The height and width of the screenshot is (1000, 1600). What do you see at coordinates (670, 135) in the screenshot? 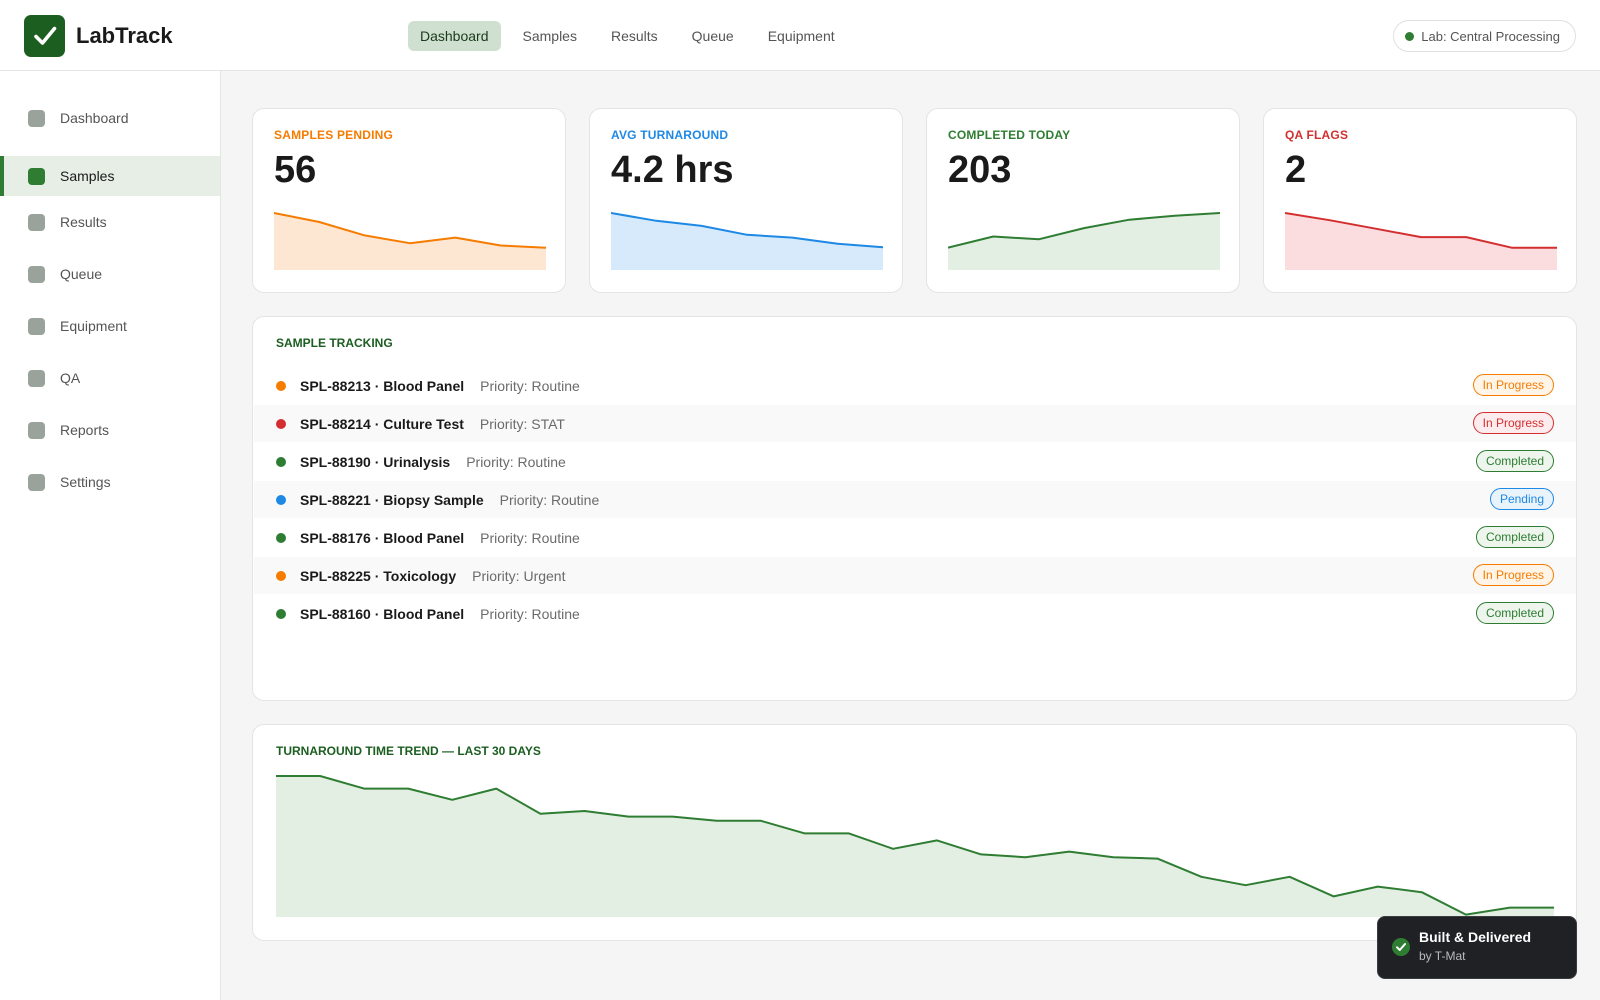
I see `kpi-label: AVG TURNAROUND` at bounding box center [670, 135].